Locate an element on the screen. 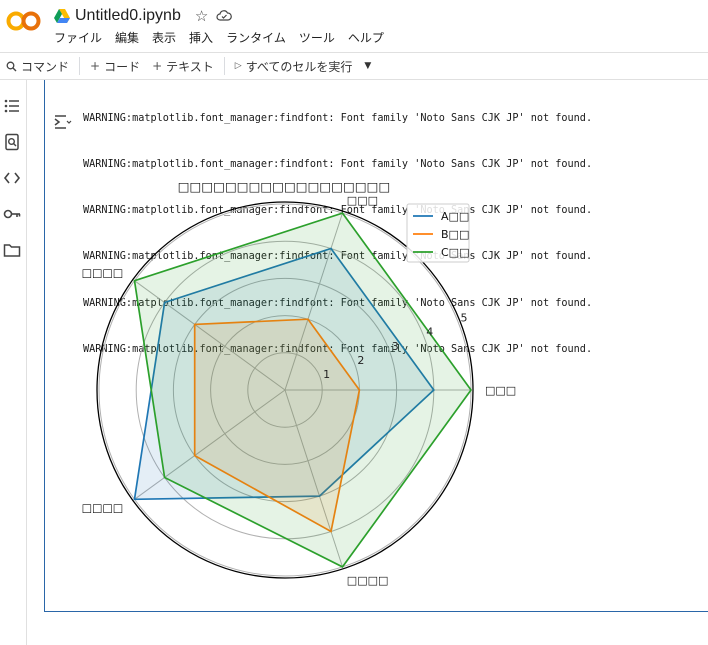 The height and width of the screenshot is (645, 708). menu-help: ヘルプ is located at coordinates (365, 38).